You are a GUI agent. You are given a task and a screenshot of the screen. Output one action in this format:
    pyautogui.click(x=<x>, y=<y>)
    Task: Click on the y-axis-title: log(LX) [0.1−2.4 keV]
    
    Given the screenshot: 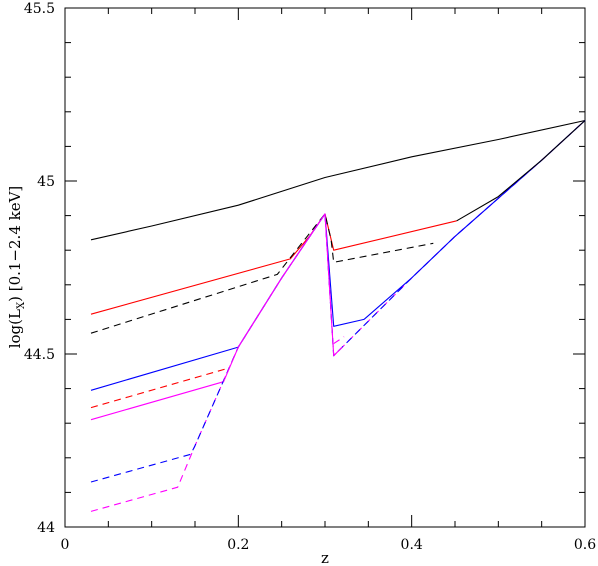 What is the action you would take?
    pyautogui.click(x=16, y=267)
    